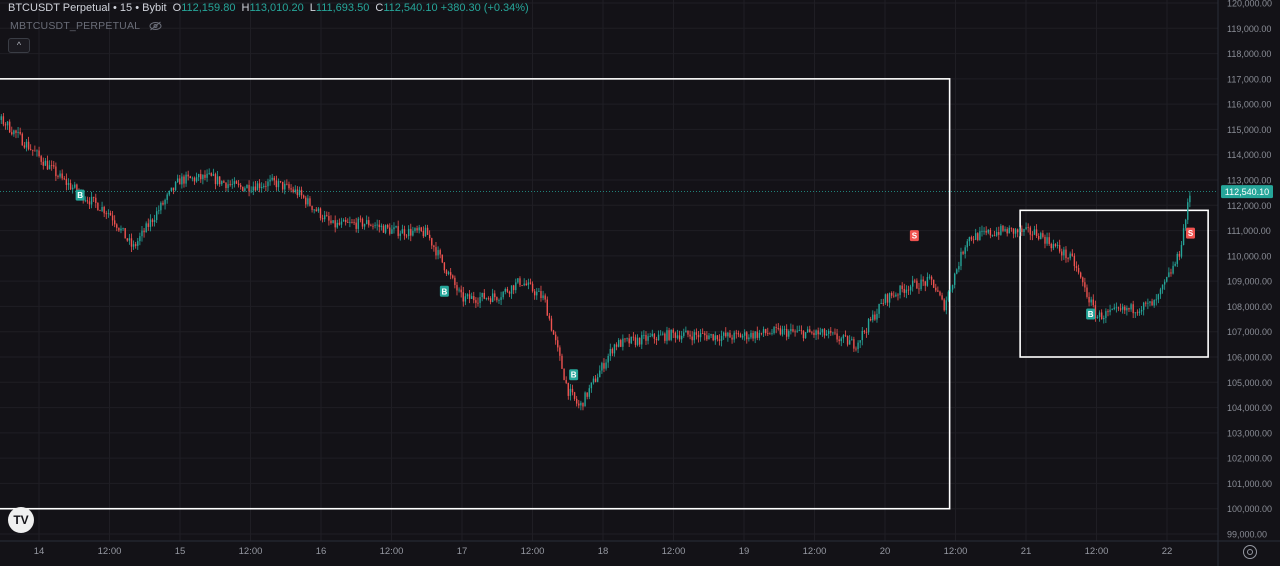  Describe the element at coordinates (1250, 552) in the screenshot. I see `gear-icon` at that location.